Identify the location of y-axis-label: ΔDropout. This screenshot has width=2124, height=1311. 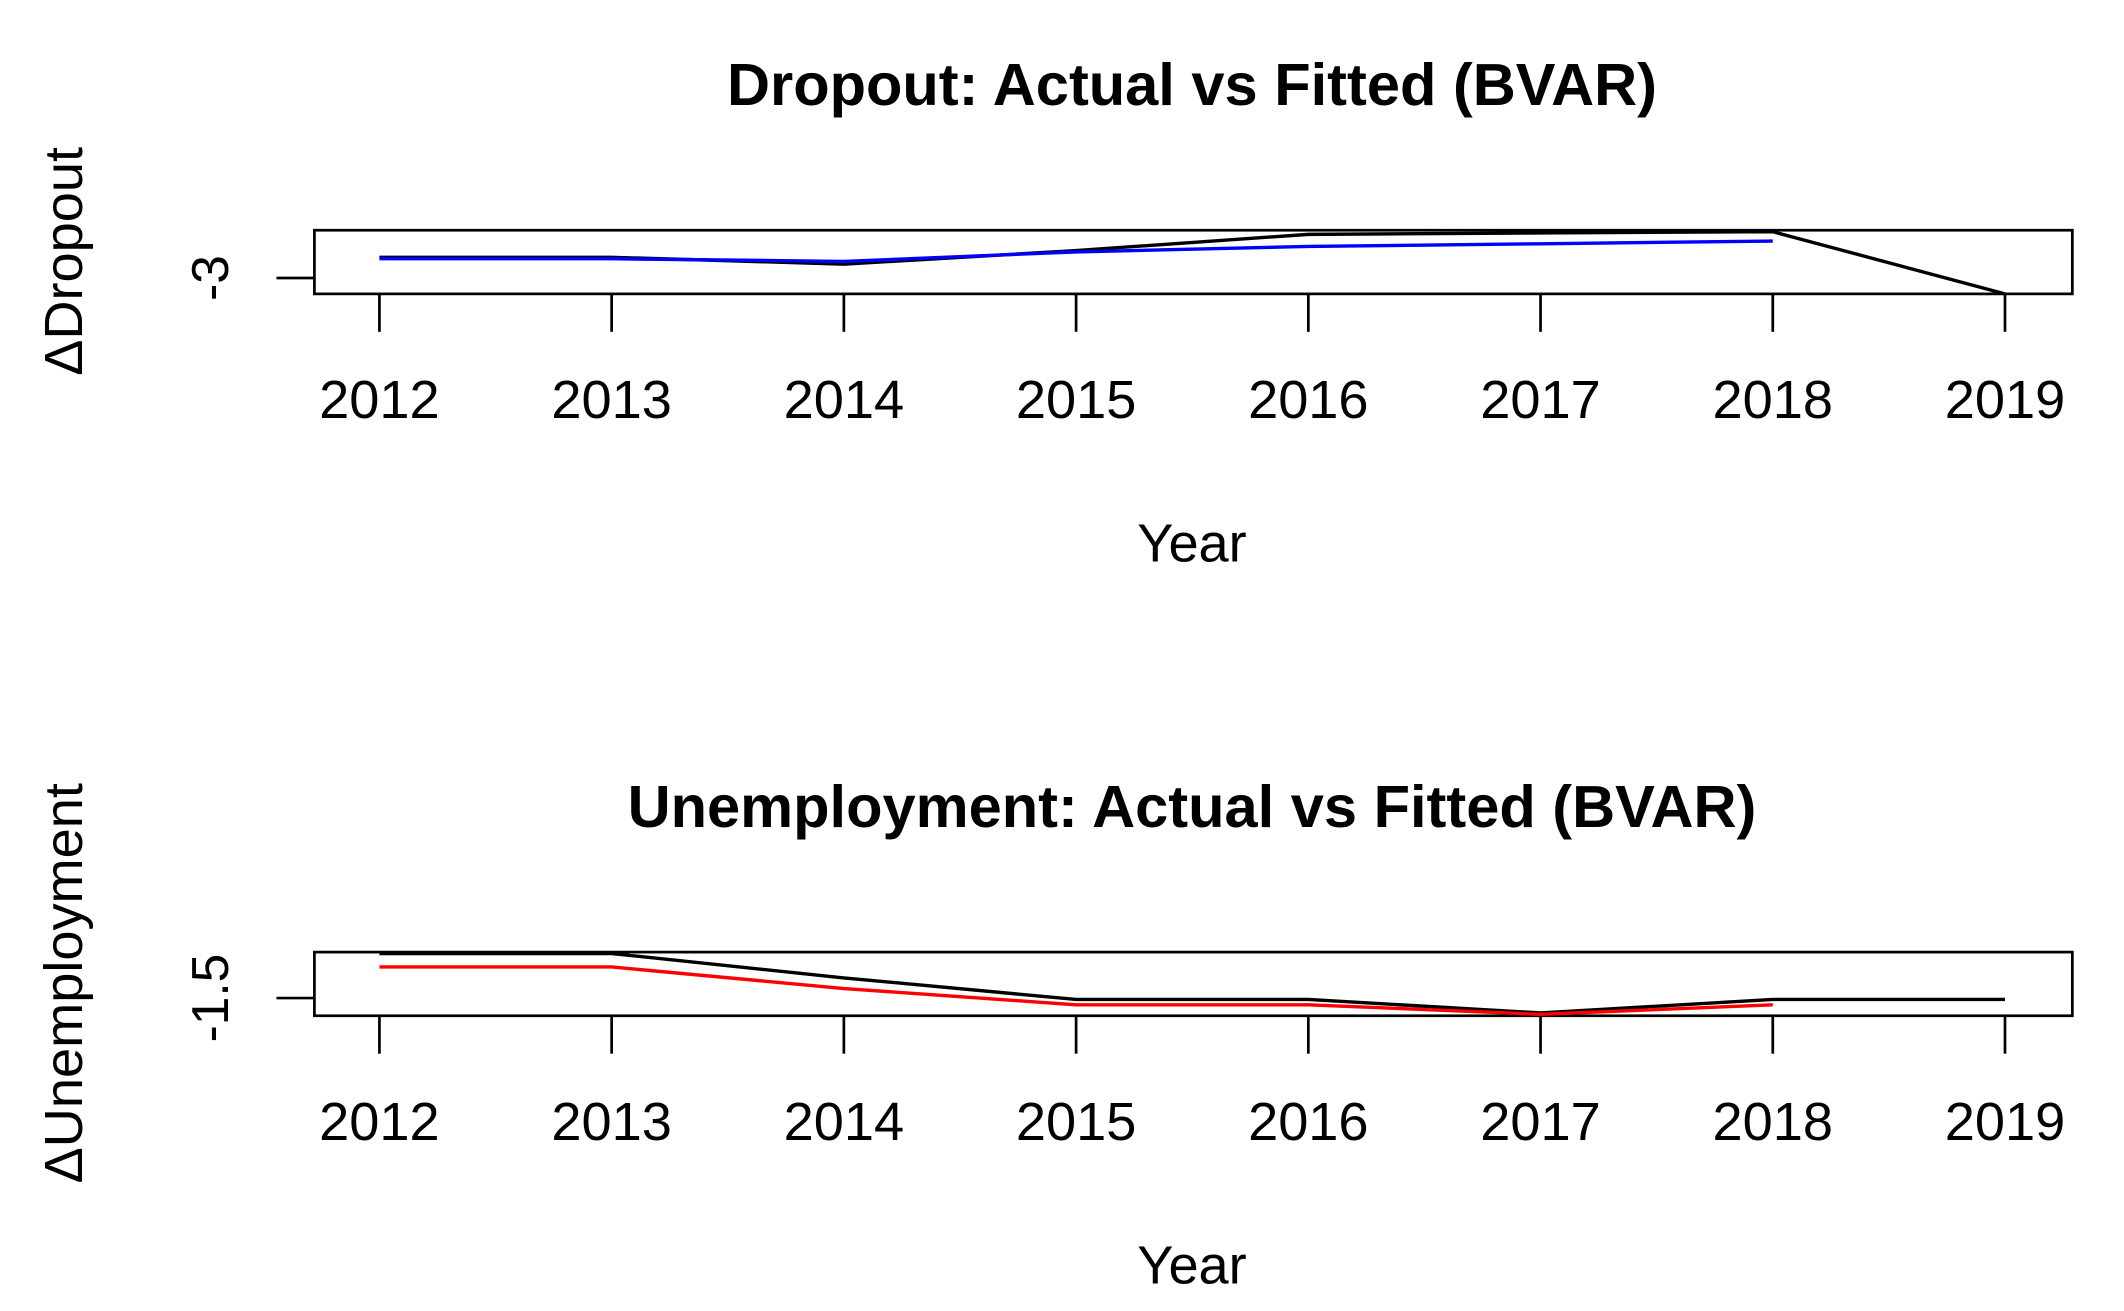
(64, 261).